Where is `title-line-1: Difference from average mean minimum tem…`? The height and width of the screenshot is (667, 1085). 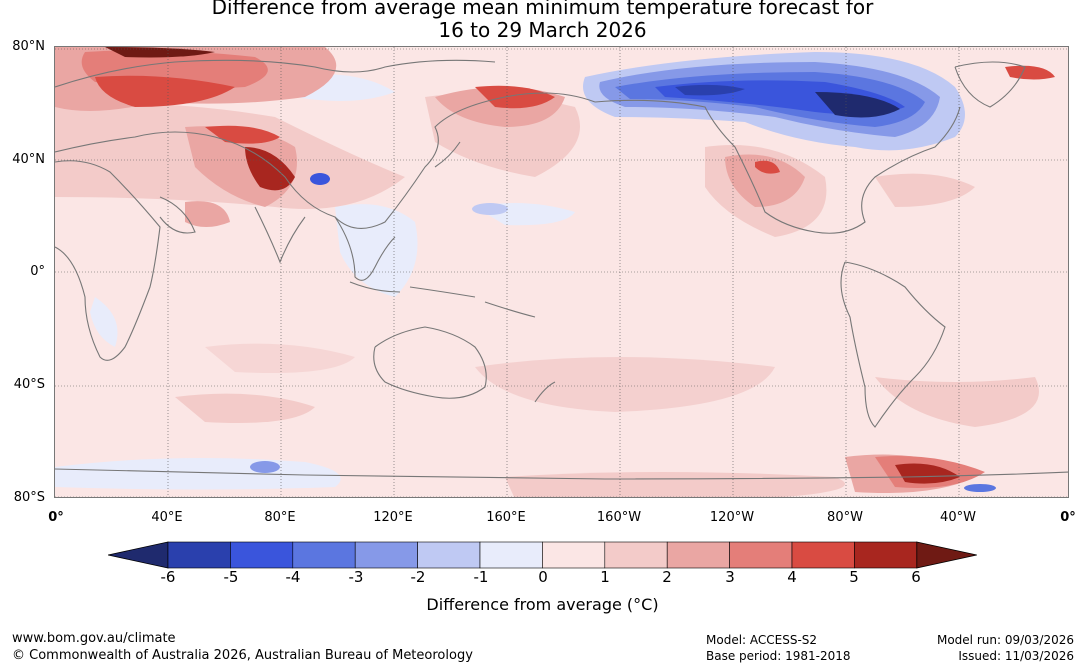
title-line-1: Difference from average mean minimum tem… is located at coordinates (542, 9).